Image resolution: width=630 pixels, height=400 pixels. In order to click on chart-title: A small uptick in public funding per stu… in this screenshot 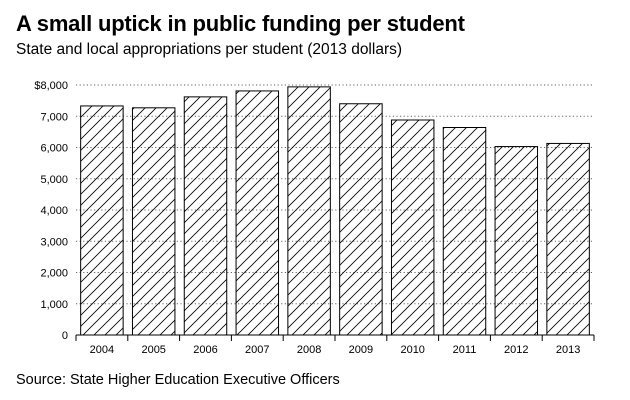, I will do `click(240, 23)`.